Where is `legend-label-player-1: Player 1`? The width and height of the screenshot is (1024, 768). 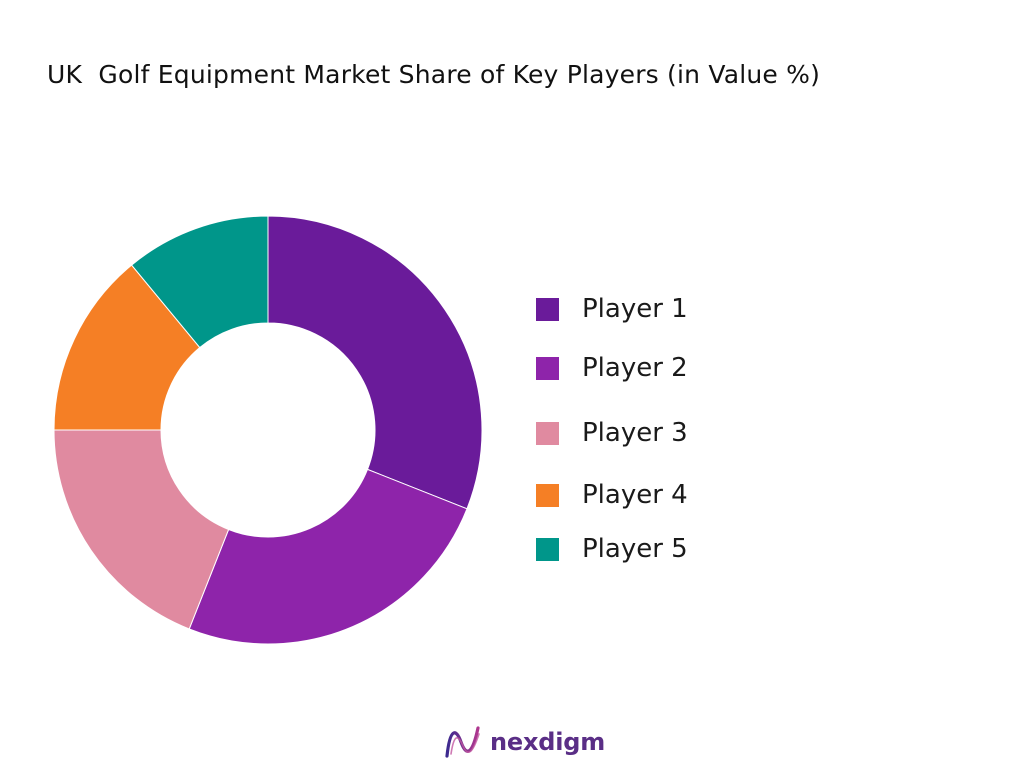 legend-label-player-1: Player 1 is located at coordinates (635, 309).